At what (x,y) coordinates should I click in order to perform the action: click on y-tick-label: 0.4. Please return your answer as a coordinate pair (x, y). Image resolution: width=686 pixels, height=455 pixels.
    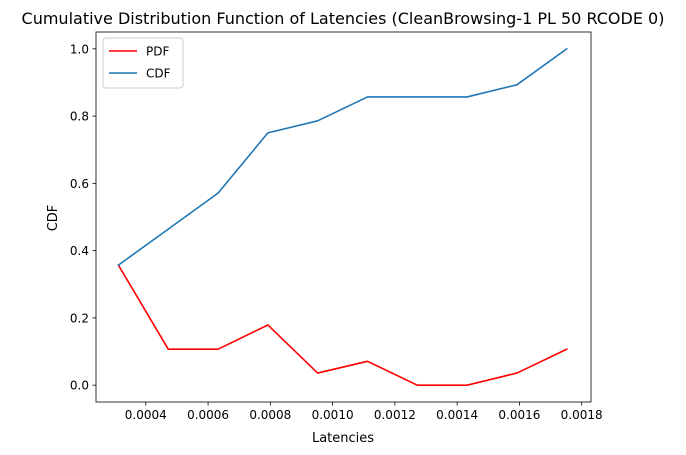
    Looking at the image, I should click on (79, 251).